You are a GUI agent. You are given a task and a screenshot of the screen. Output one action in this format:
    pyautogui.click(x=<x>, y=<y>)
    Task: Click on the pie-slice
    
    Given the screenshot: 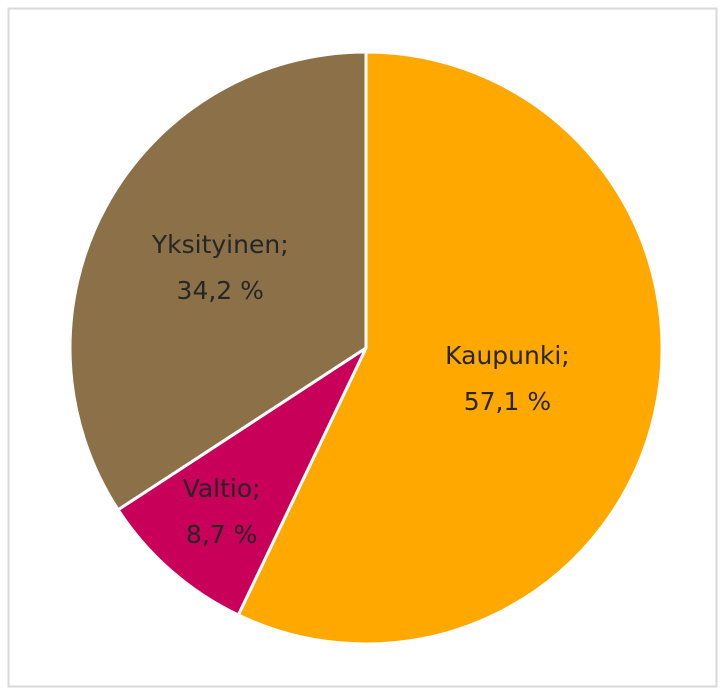 What is the action you would take?
    pyautogui.click(x=242, y=481)
    